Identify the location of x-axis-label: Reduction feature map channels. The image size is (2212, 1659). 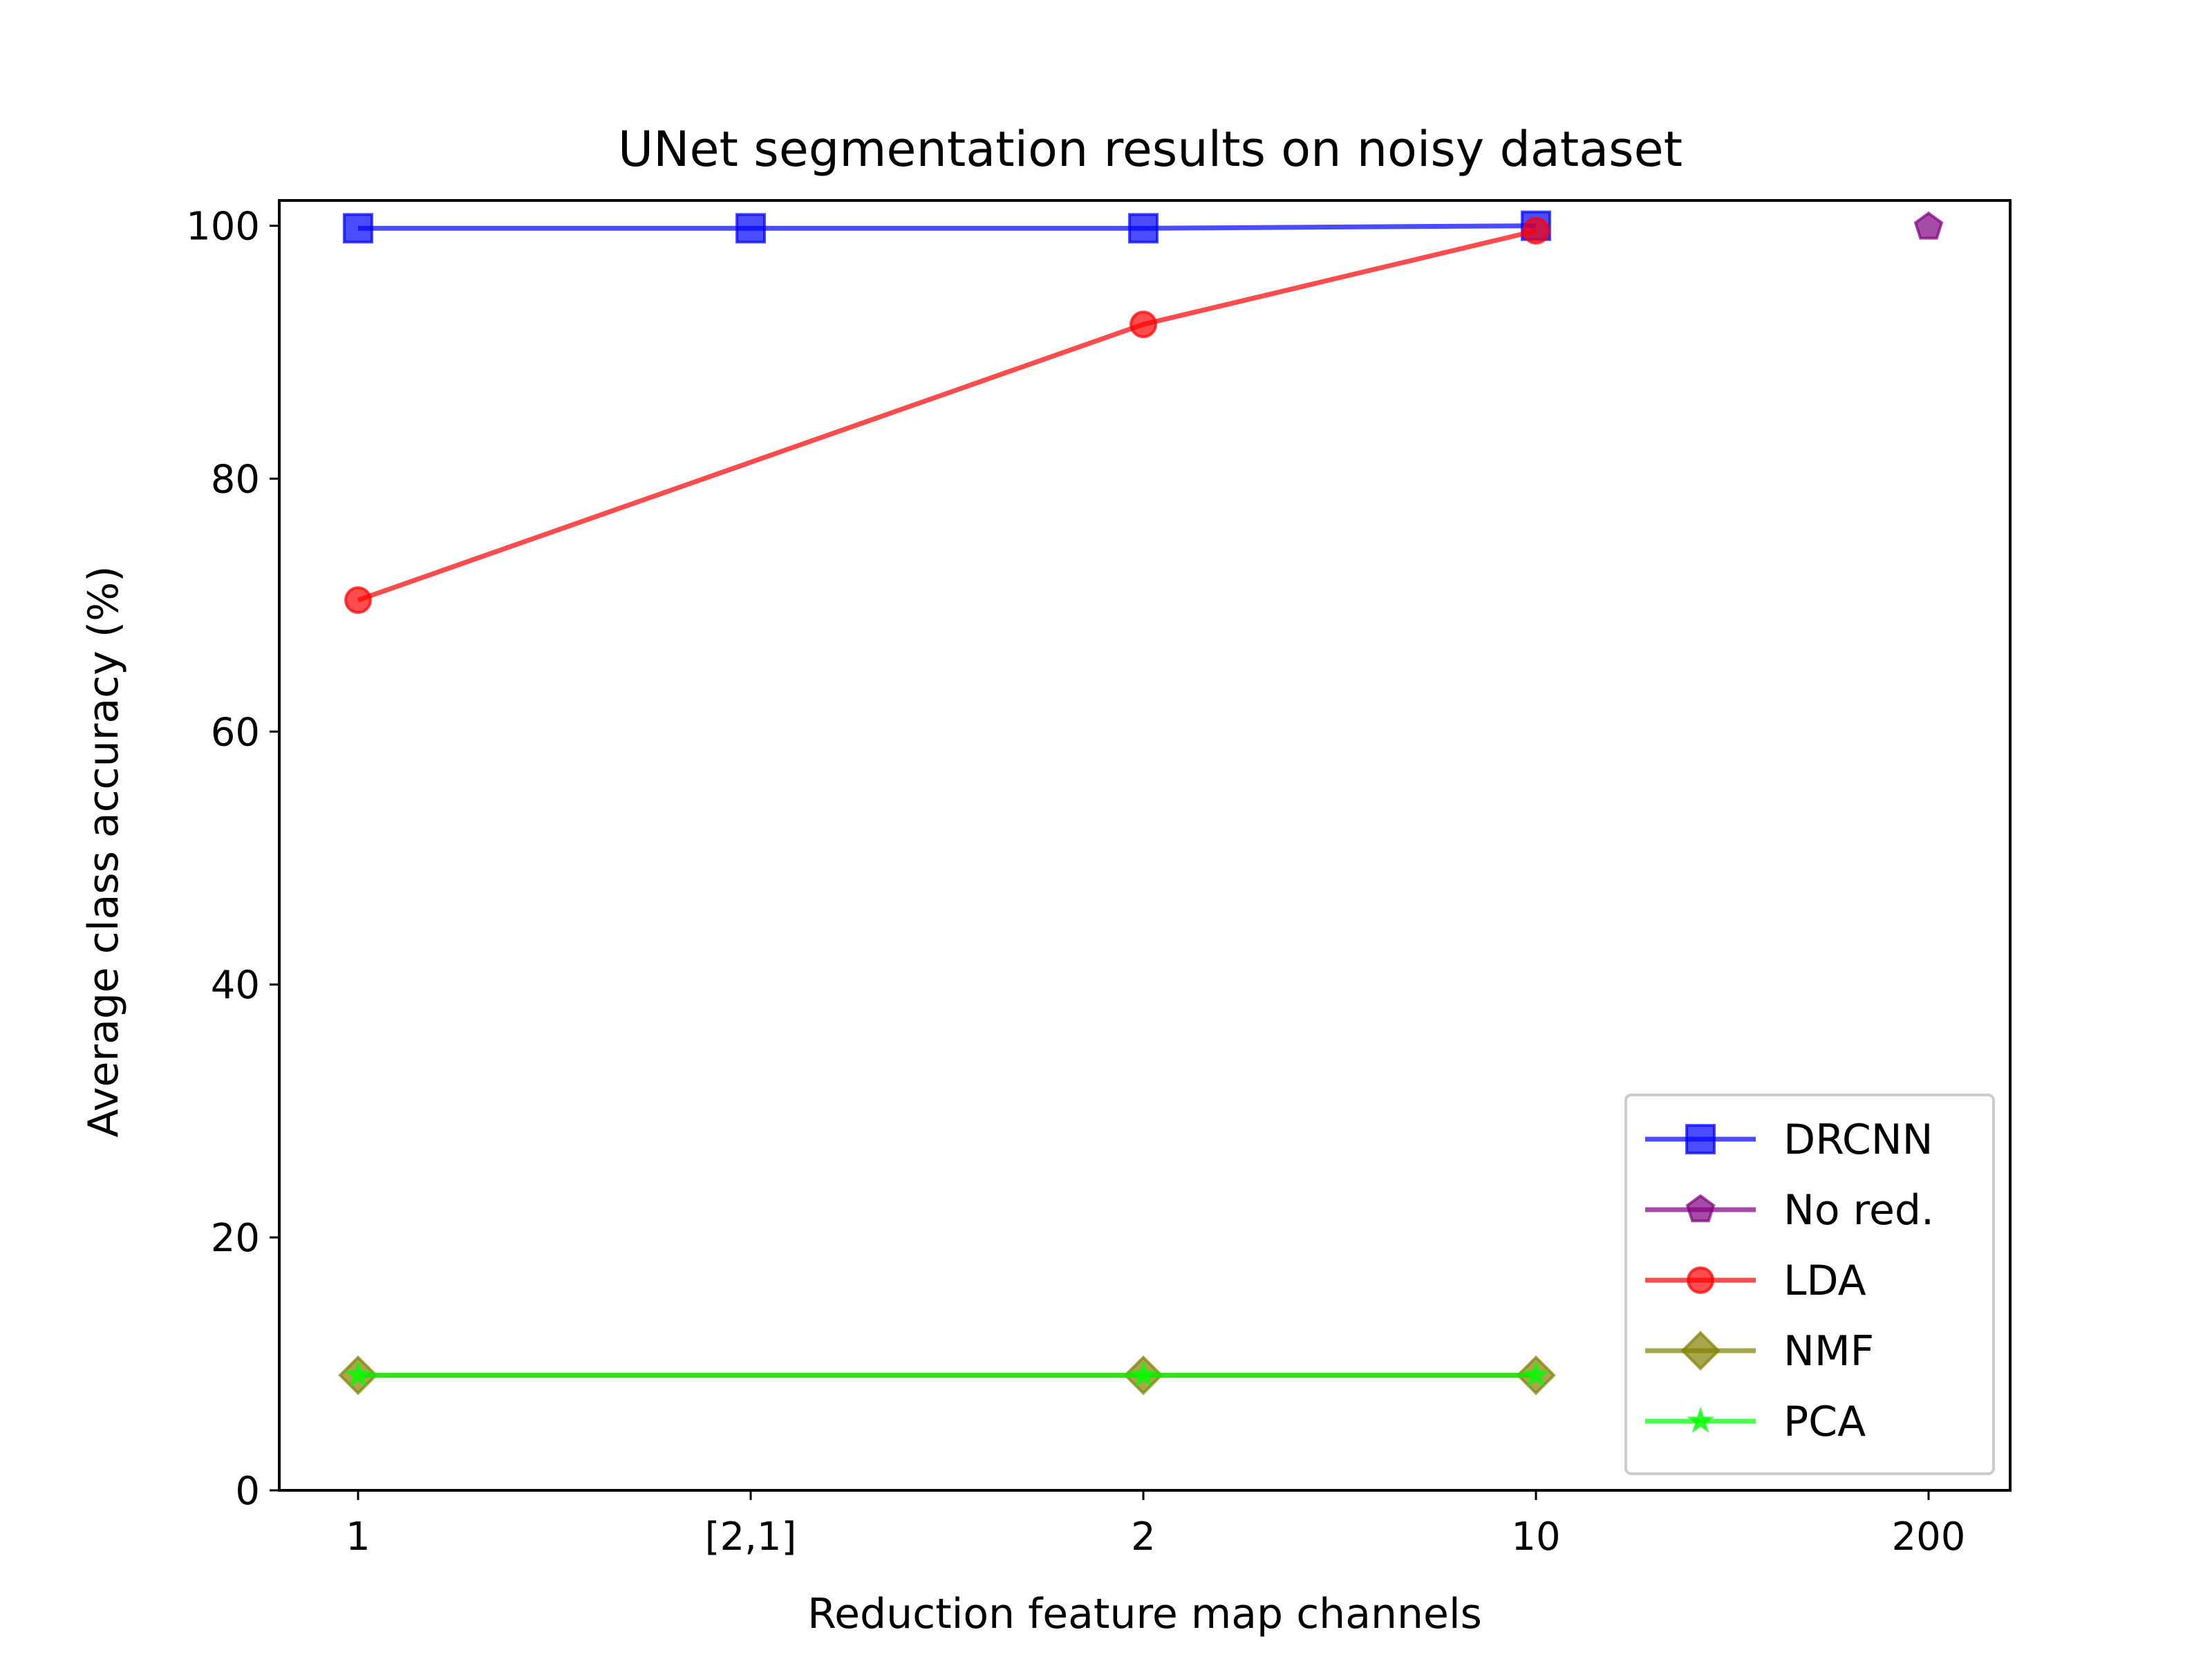
(1145, 1614).